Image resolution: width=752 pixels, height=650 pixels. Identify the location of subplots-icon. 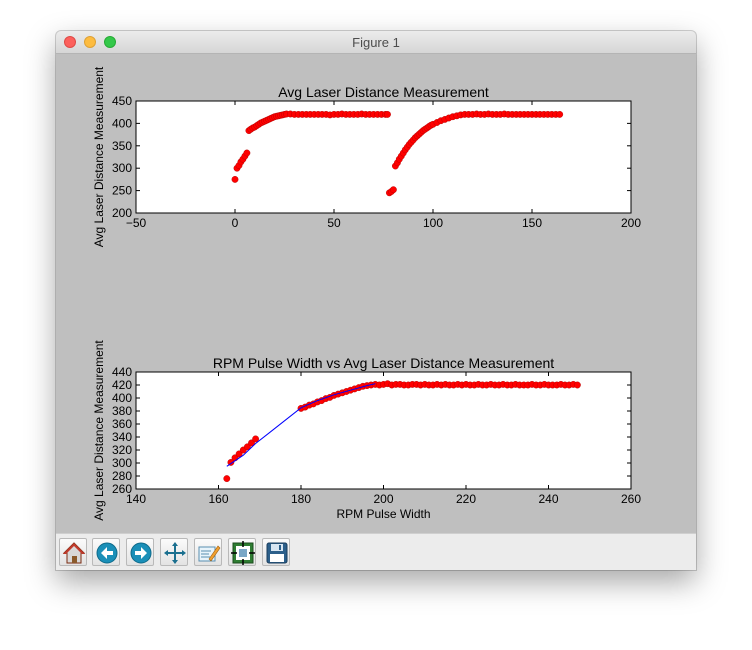
(243, 553).